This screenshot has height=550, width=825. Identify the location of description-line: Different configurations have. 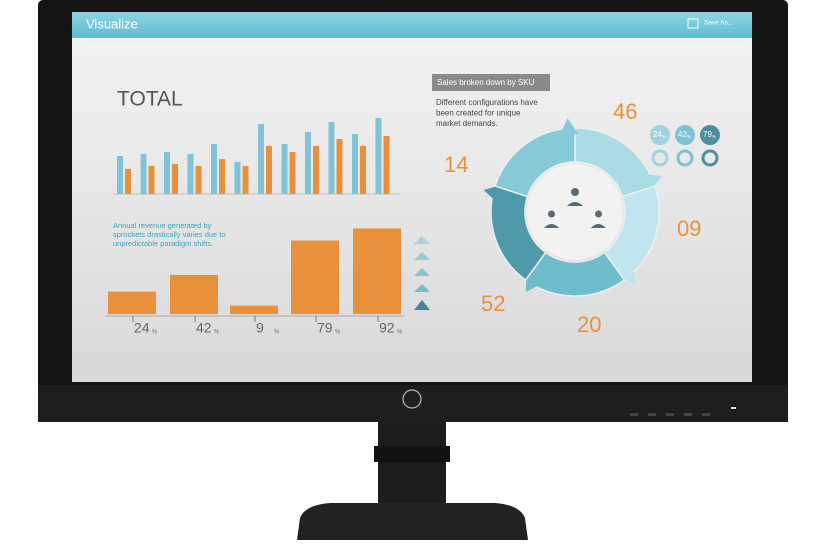
(487, 102).